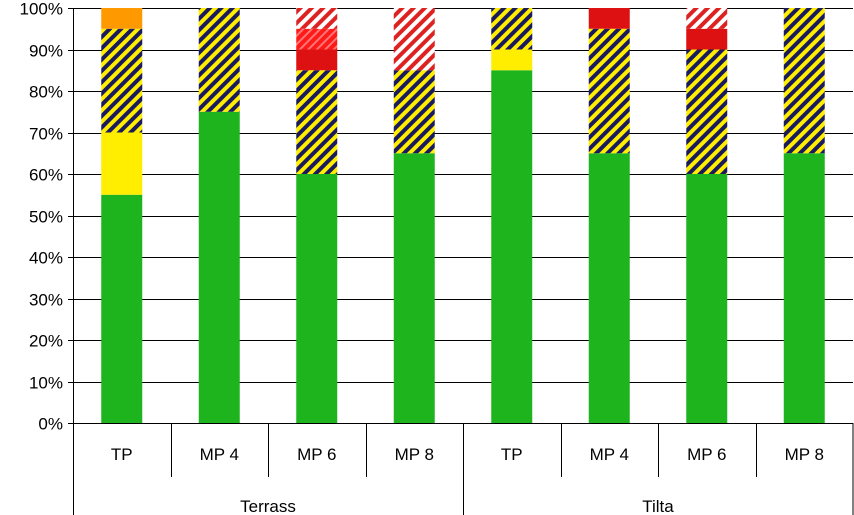 The image size is (854, 515). I want to click on y-tick-label: 90%, so click(46, 51).